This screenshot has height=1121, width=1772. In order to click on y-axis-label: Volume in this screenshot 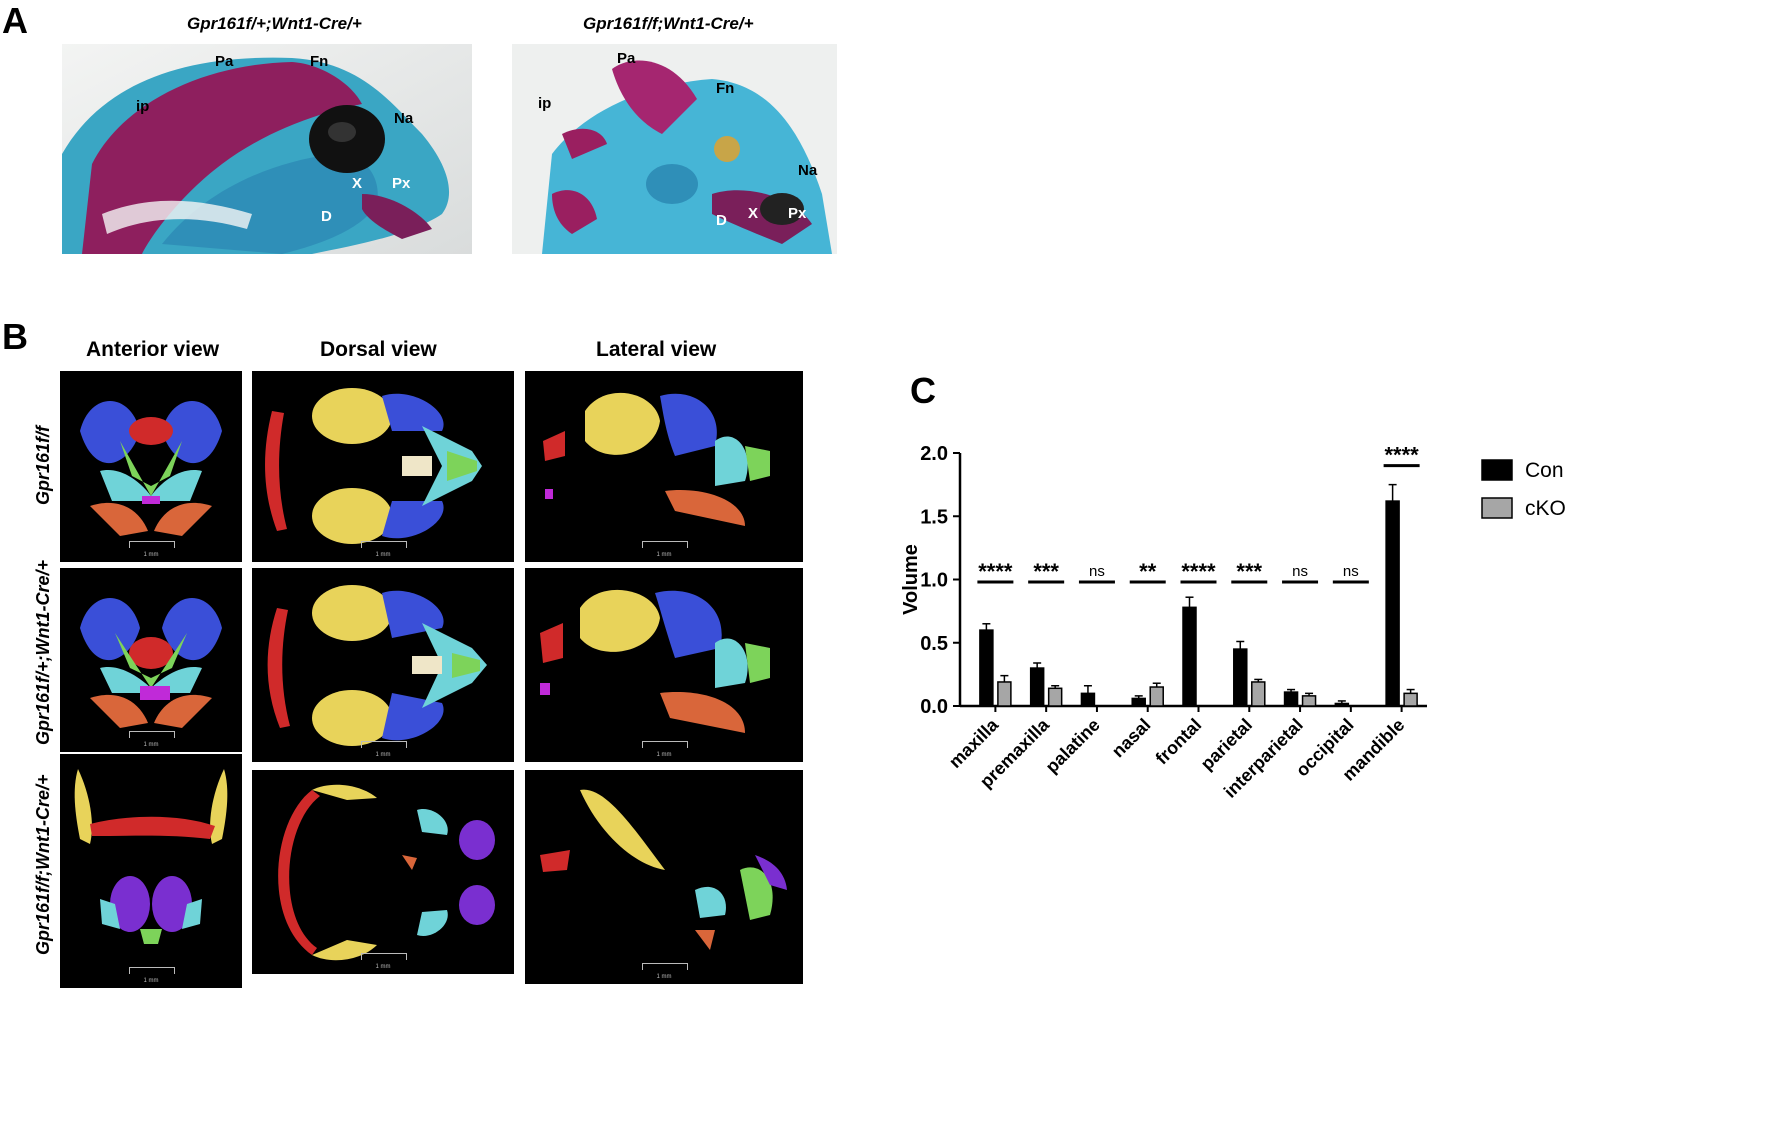, I will do `click(911, 579)`.